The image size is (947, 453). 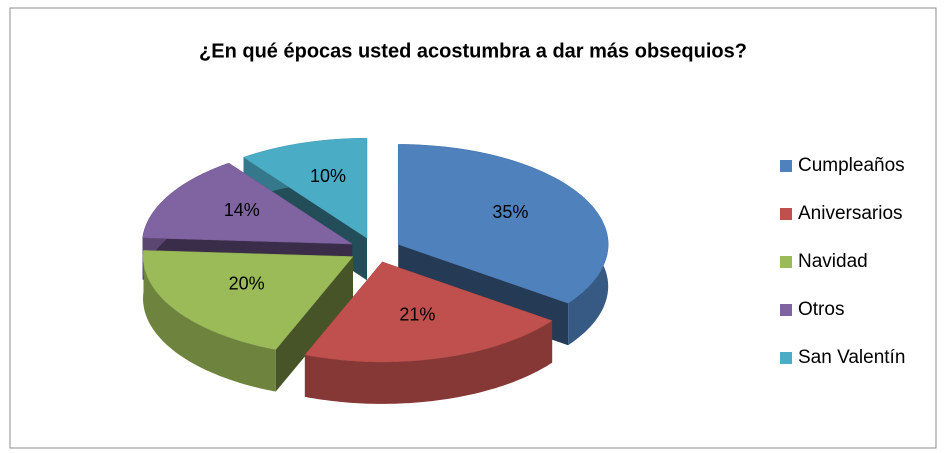 I want to click on legend-label: Otros, so click(x=821, y=309).